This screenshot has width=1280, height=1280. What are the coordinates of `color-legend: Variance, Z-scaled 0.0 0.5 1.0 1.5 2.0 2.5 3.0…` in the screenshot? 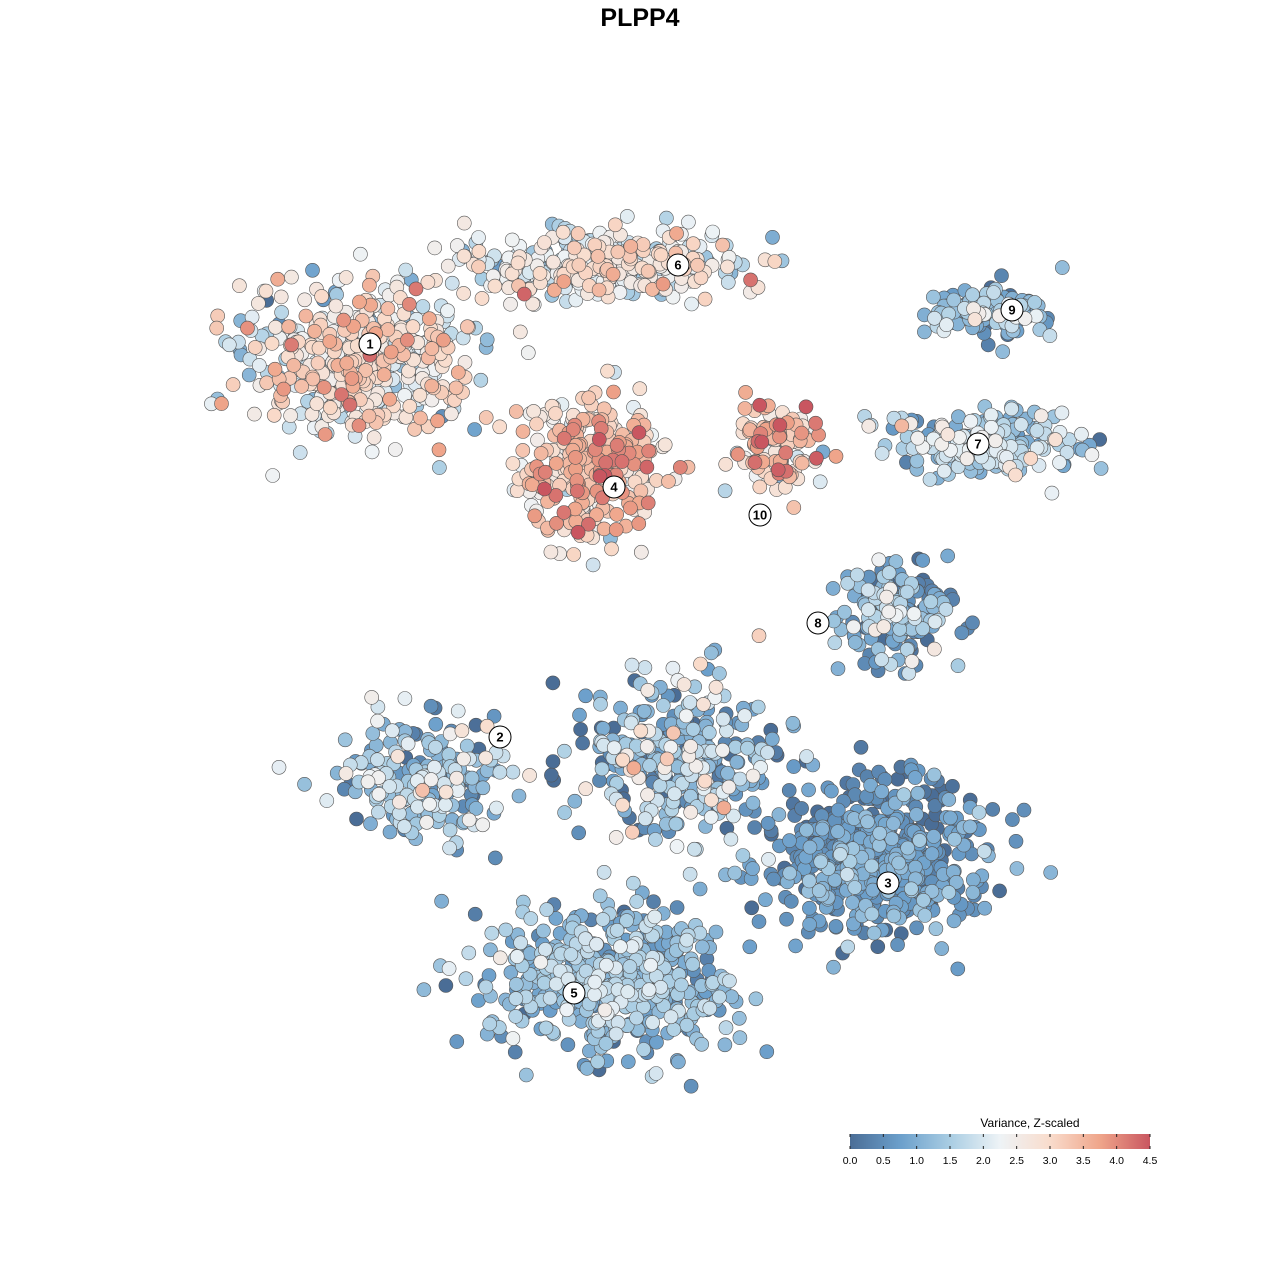 It's located at (1000, 1141).